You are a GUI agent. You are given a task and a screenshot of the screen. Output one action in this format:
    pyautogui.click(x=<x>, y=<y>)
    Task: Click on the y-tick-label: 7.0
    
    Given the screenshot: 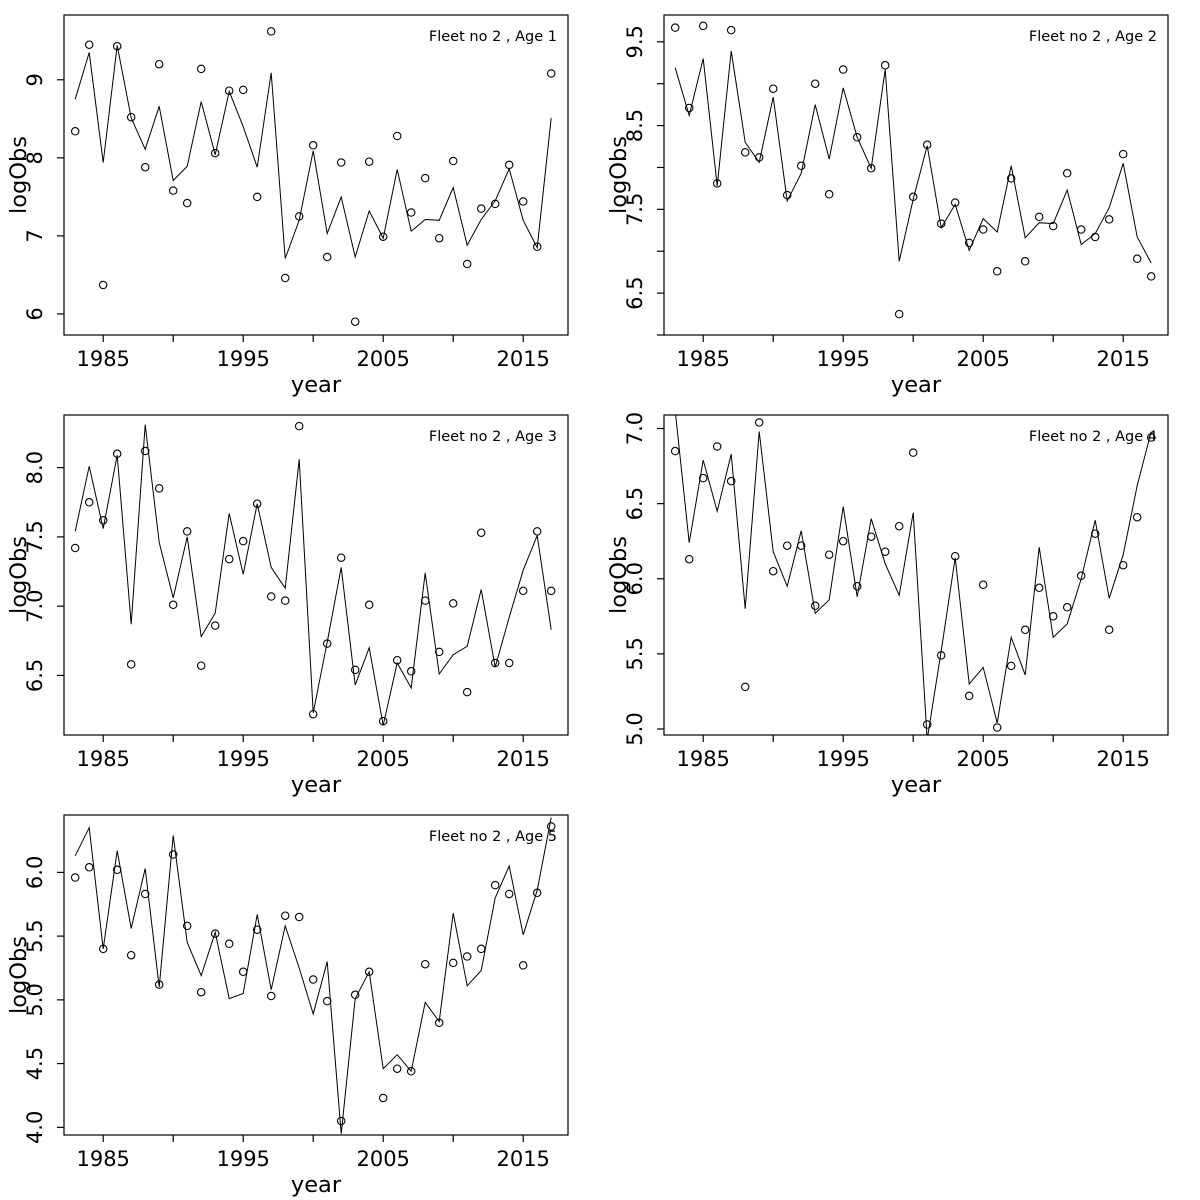 What is the action you would take?
    pyautogui.click(x=635, y=428)
    